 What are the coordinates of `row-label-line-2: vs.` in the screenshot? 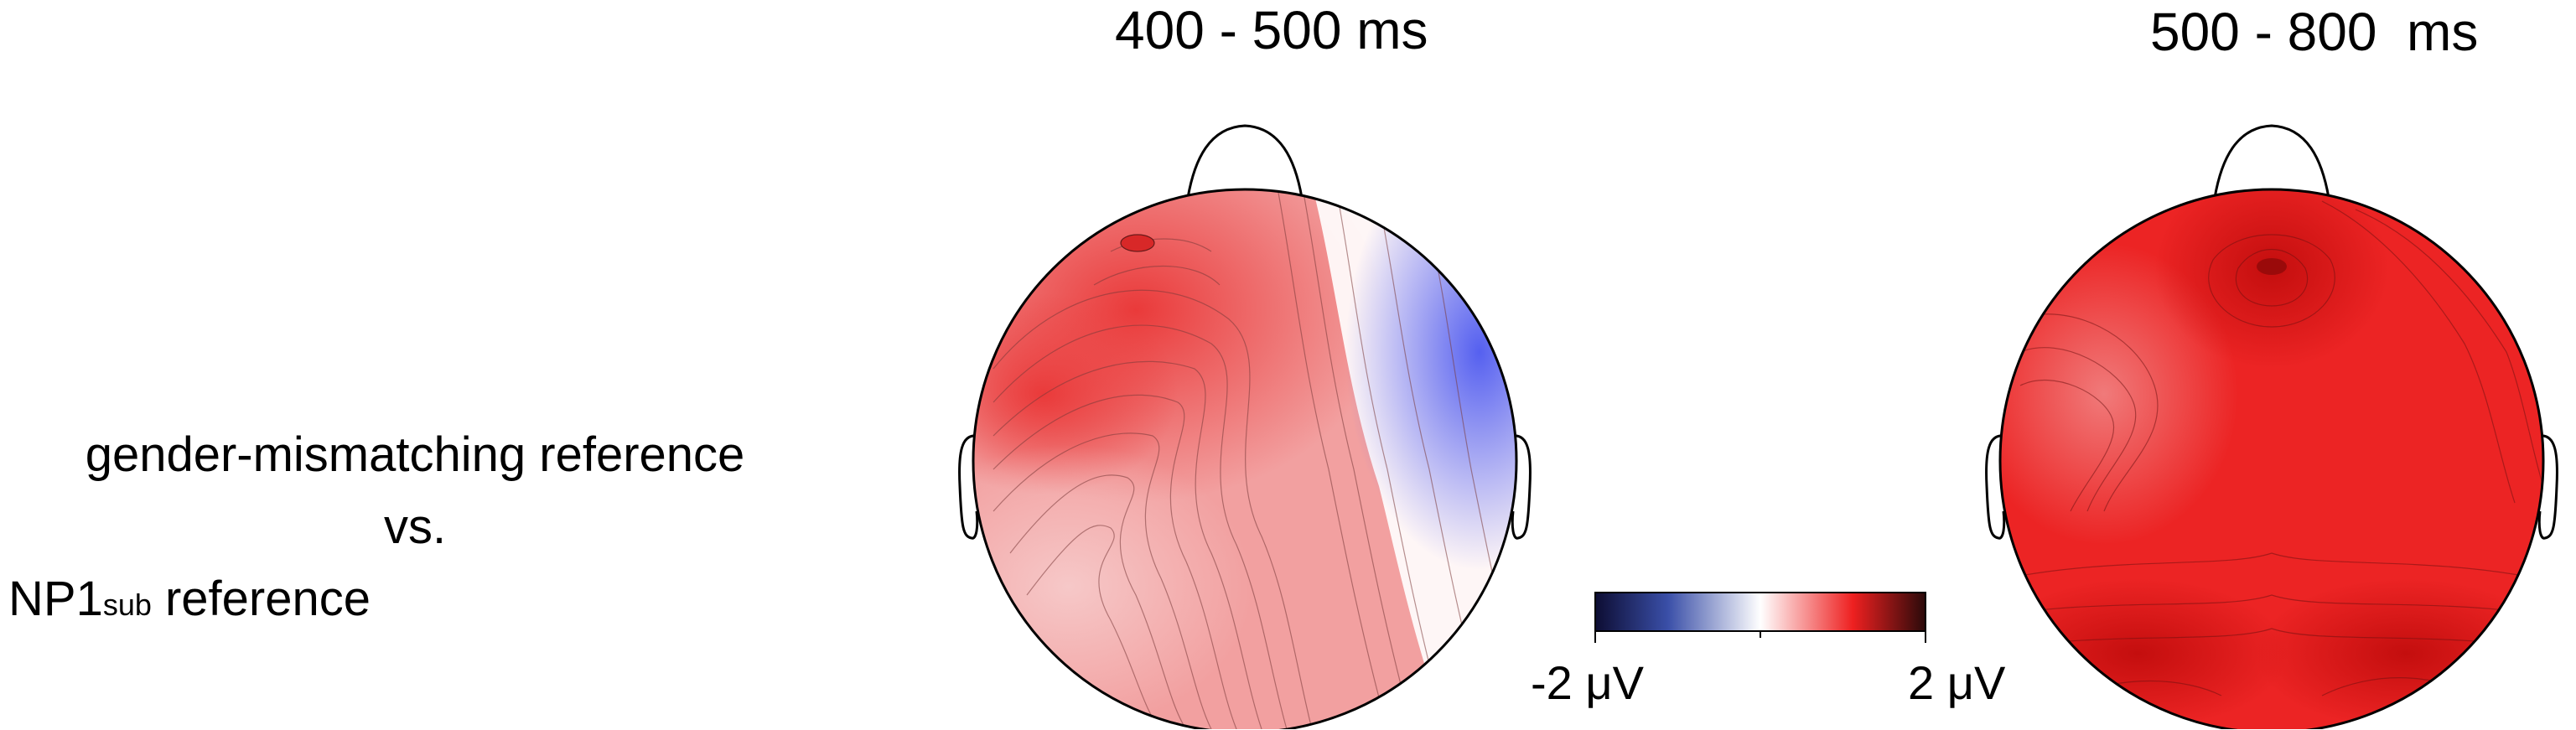 It's located at (415, 527).